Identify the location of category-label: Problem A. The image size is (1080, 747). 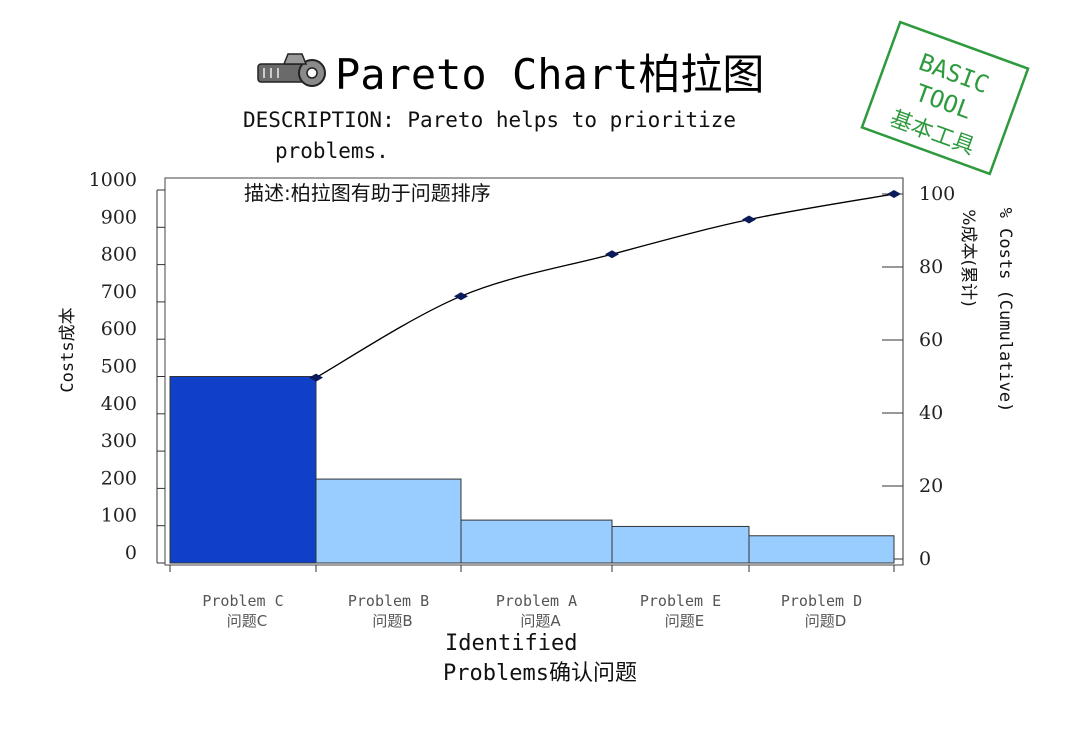
(536, 601).